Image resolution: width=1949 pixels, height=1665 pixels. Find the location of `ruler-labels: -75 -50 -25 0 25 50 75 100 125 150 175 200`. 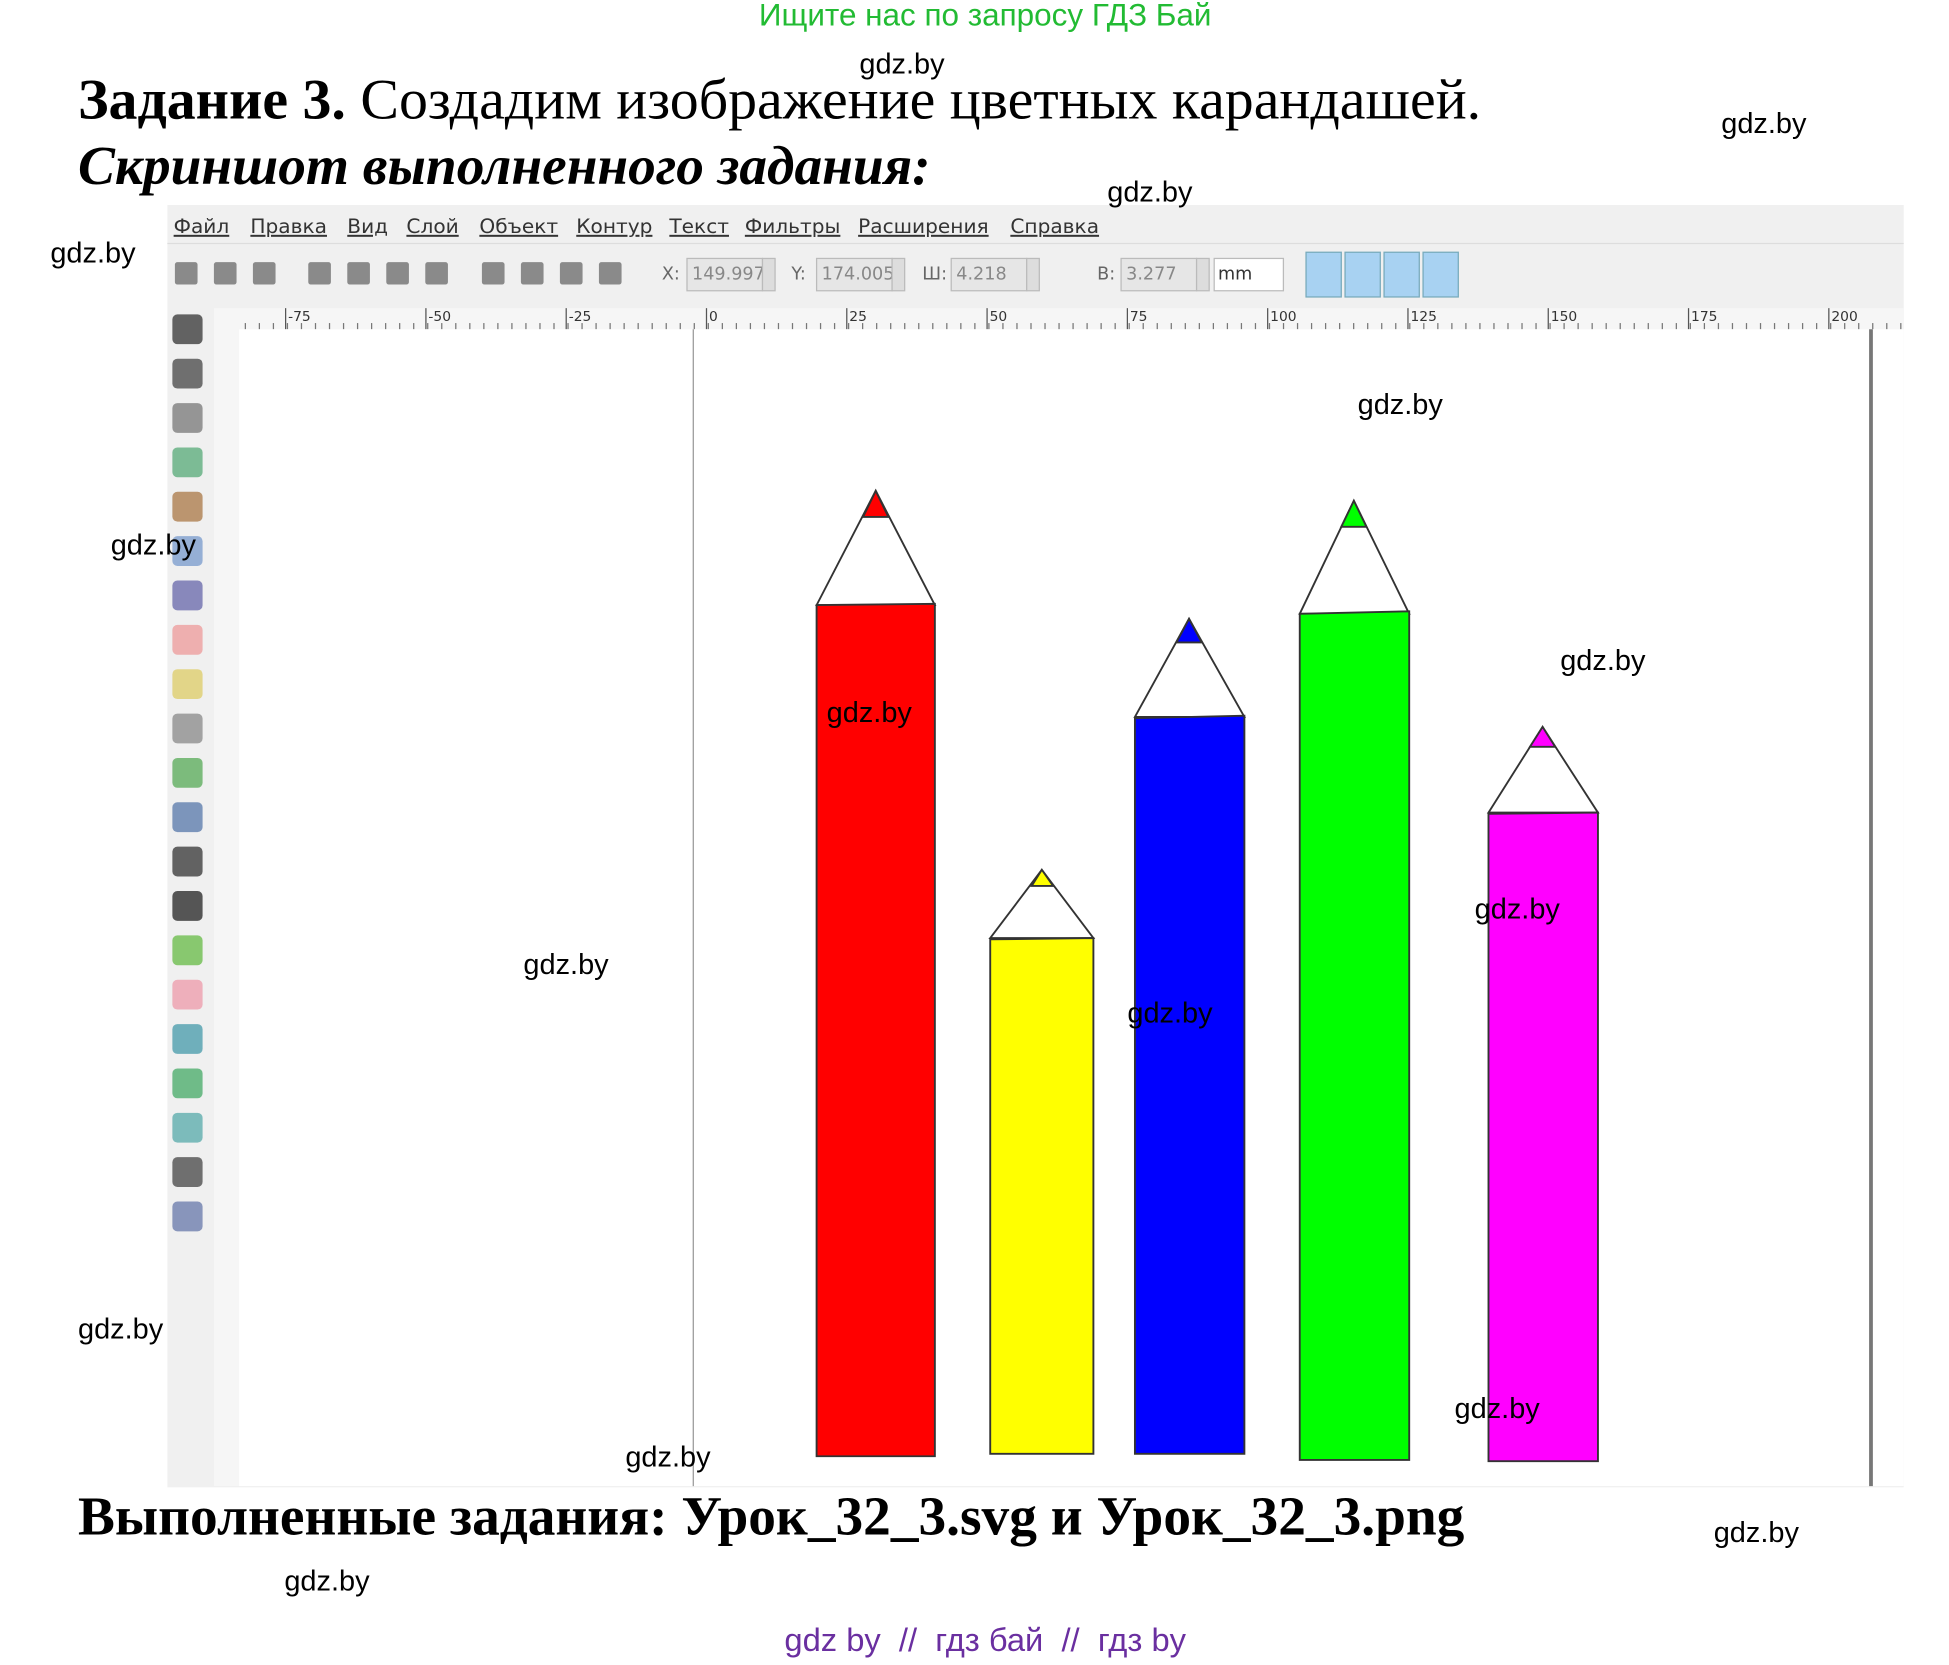

ruler-labels: -75 -50 -25 0 25 50 75 100 125 150 175 200 is located at coordinates (1073, 319).